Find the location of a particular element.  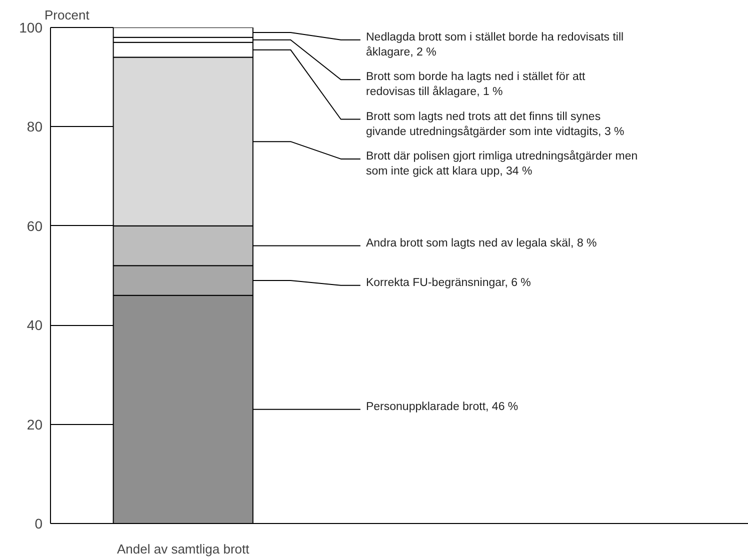

y-tick-label: 40 is located at coordinates (34, 325).